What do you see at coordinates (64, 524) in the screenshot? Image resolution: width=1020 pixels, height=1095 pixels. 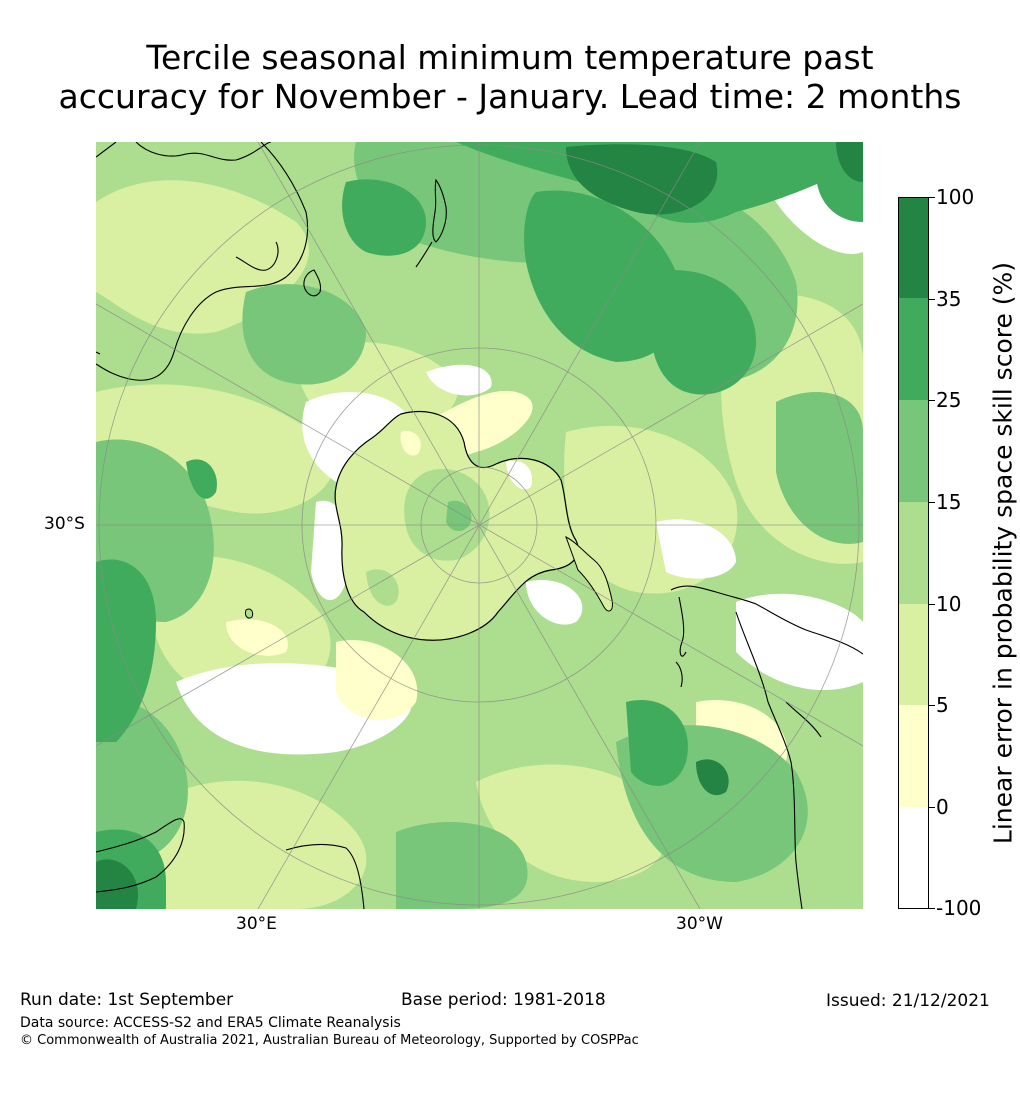 I see `lat-label-30s: 30°S` at bounding box center [64, 524].